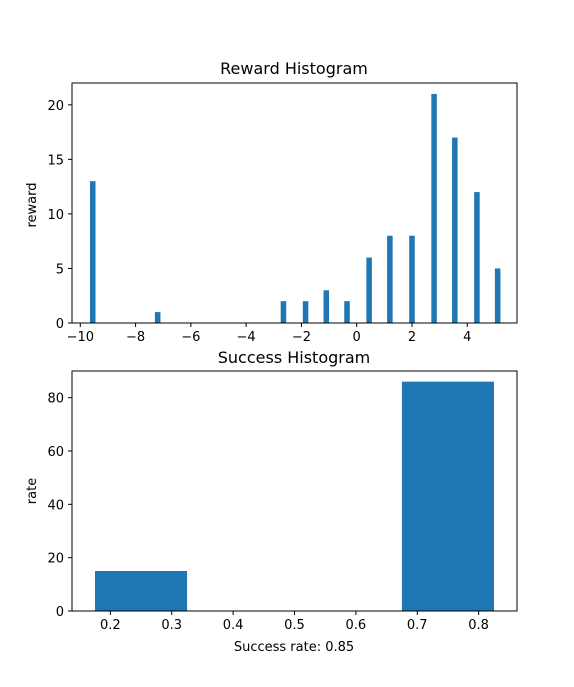 Image resolution: width=574 pixels, height=687 pixels. Describe the element at coordinates (55, 559) in the screenshot. I see `success-histogram-ytick-label: 20` at that location.